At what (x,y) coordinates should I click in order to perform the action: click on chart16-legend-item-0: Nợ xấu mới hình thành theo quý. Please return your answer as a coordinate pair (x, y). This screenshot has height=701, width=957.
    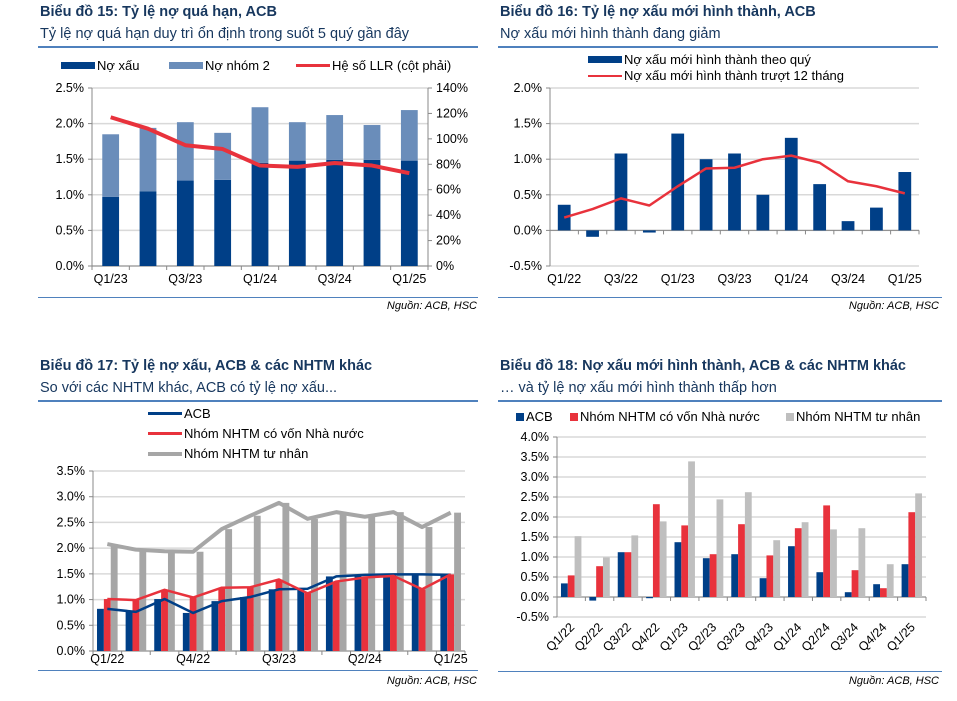
    Looking at the image, I should click on (699, 59).